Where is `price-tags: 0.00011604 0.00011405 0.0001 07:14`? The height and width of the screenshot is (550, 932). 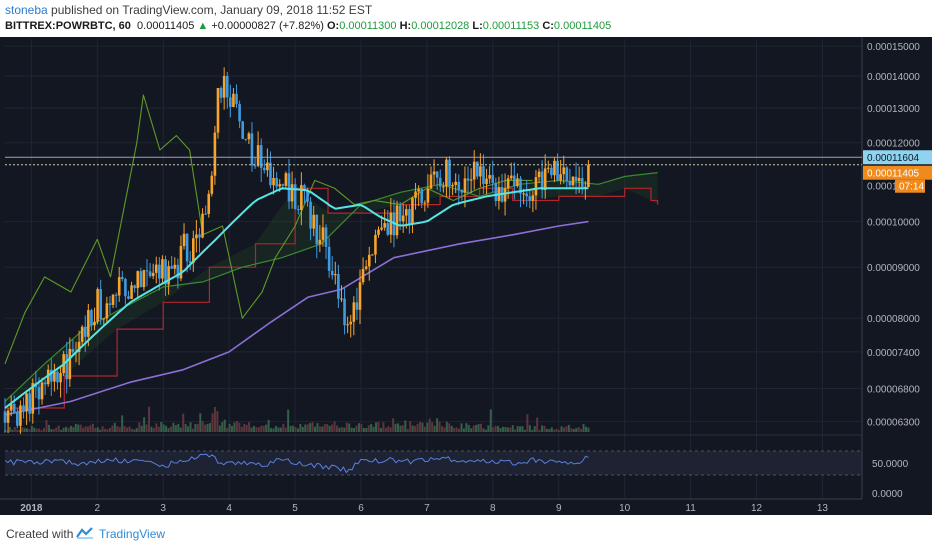 price-tags: 0.00011604 0.00011405 0.0001 07:14 is located at coordinates (468, 171).